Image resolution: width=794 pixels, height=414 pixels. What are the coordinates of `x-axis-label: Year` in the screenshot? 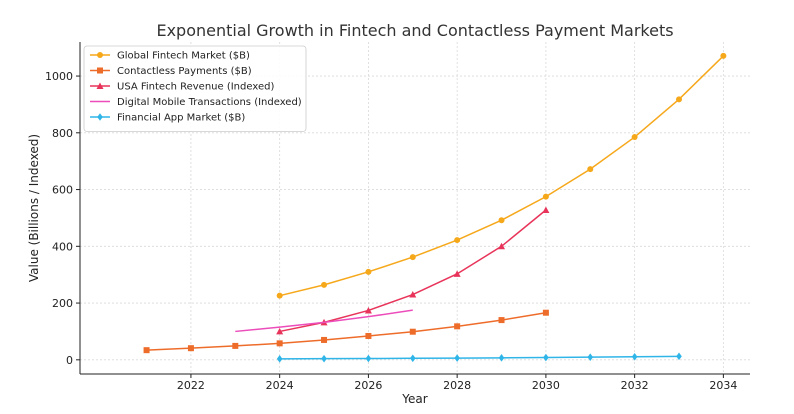 It's located at (414, 399).